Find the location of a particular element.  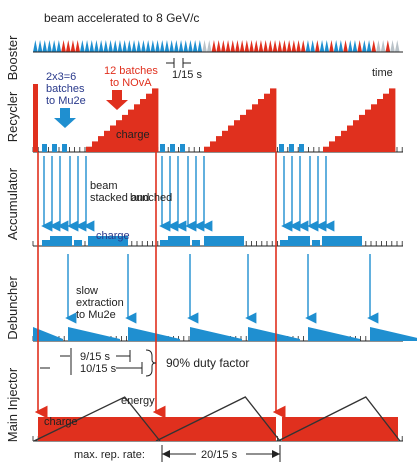

mi-charge-label: charge is located at coordinates (61, 422).